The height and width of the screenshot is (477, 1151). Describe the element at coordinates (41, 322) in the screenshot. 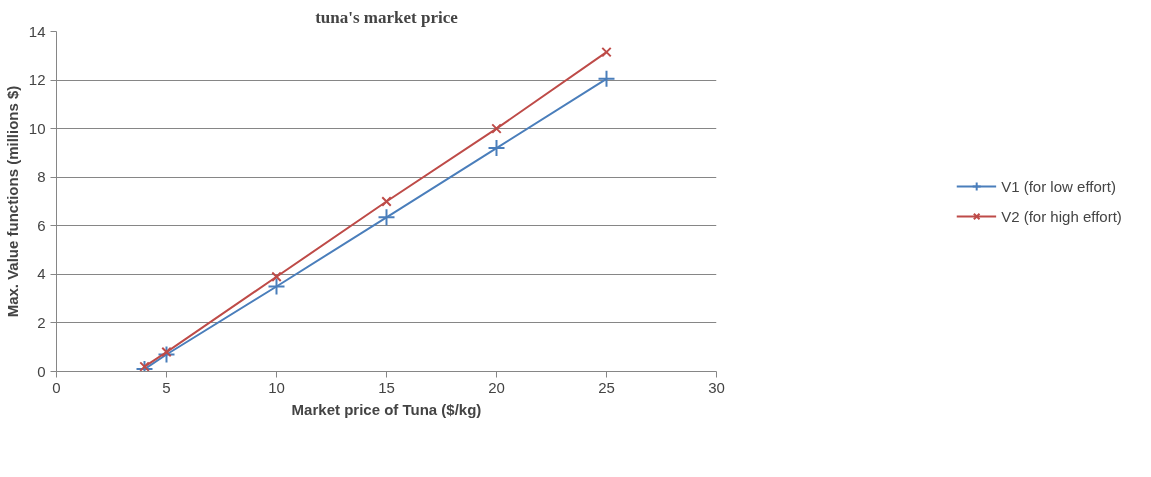

I see `y-tick-label: 2` at that location.